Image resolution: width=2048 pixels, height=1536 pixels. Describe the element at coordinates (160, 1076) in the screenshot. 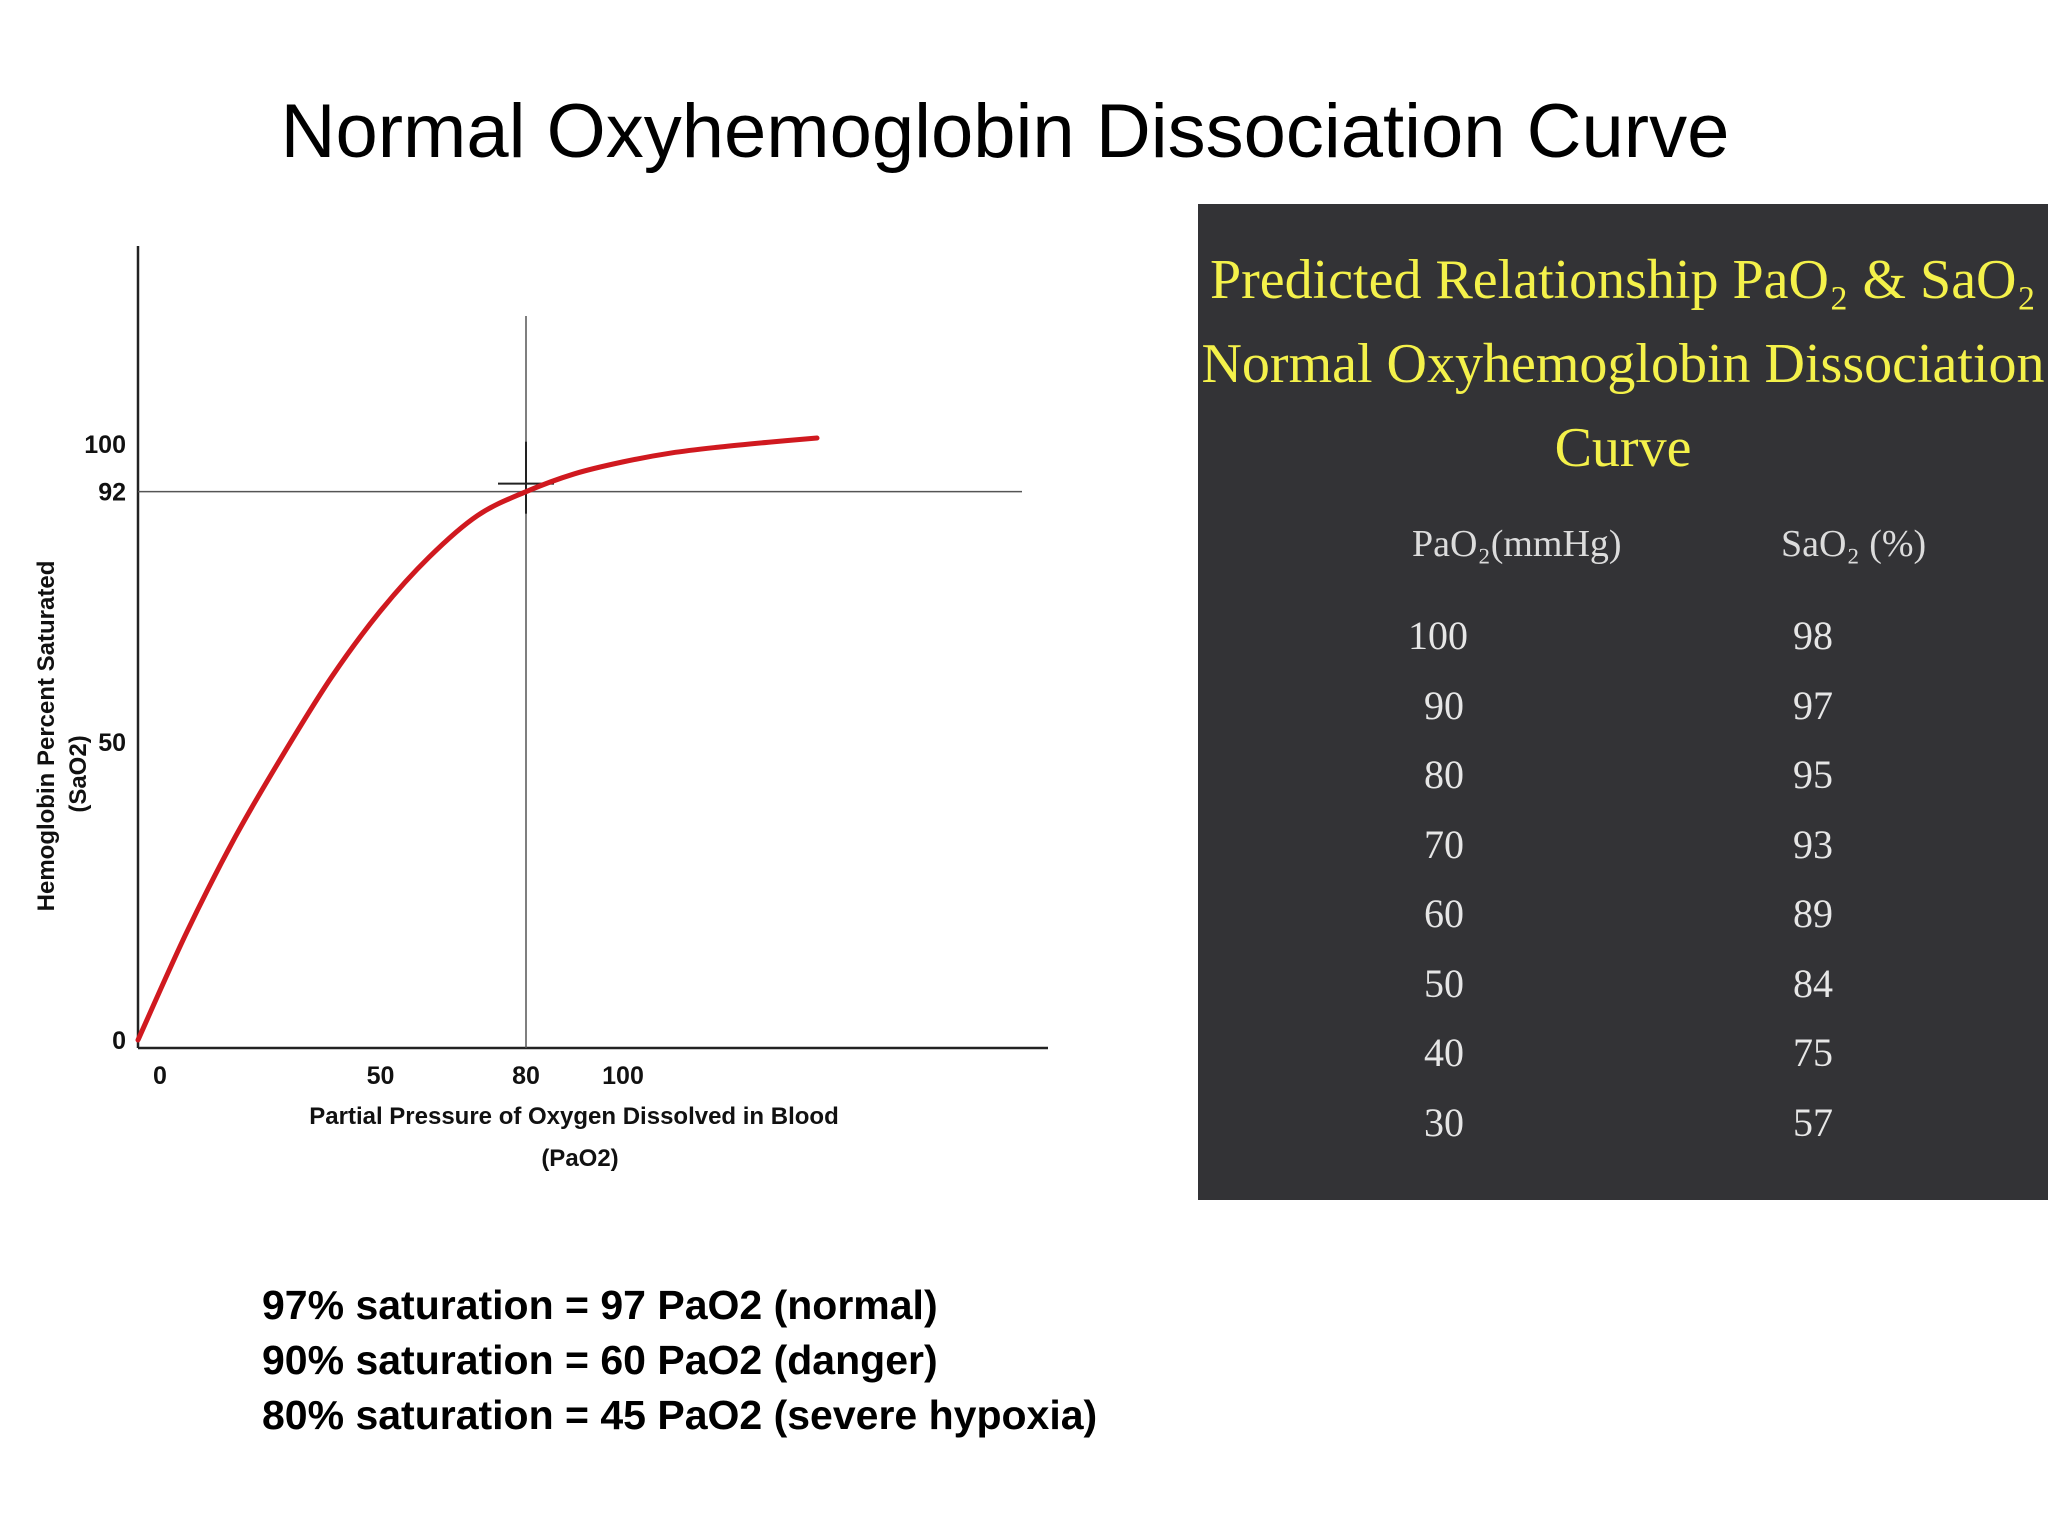

I see `x-tick-label: 0` at that location.